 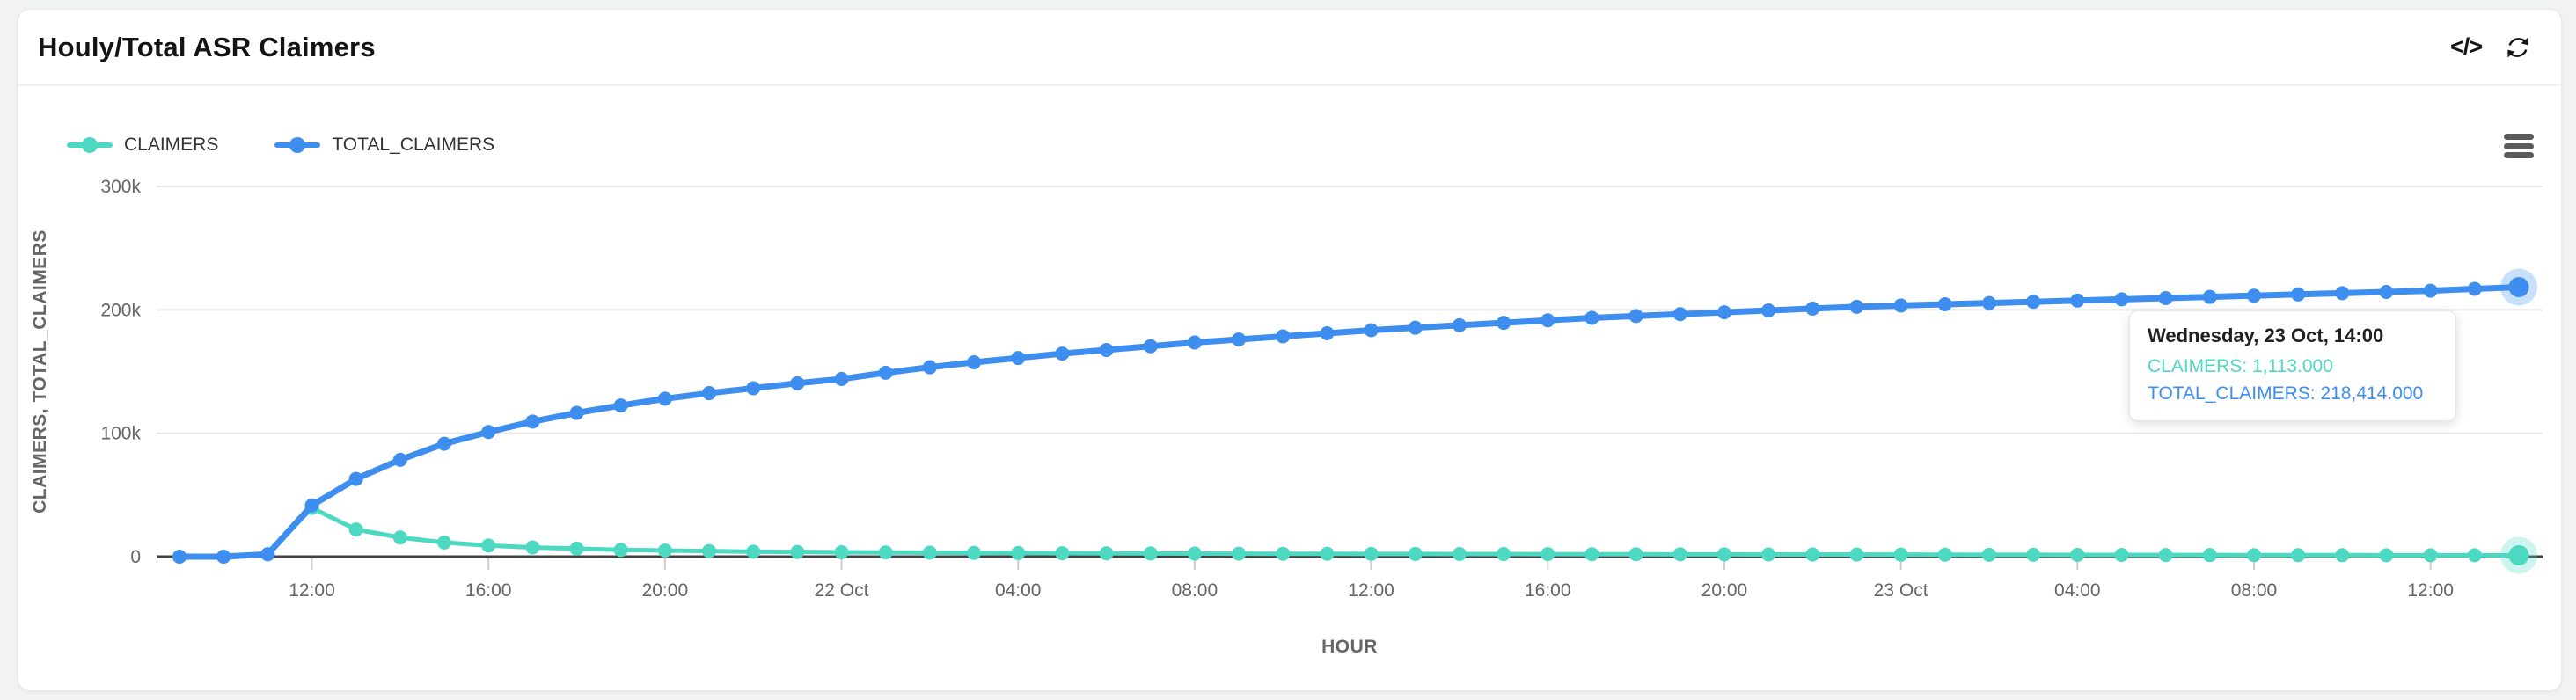 I want to click on legend-label-total-claimers: TOTAL_CLAIMERS, so click(x=413, y=145).